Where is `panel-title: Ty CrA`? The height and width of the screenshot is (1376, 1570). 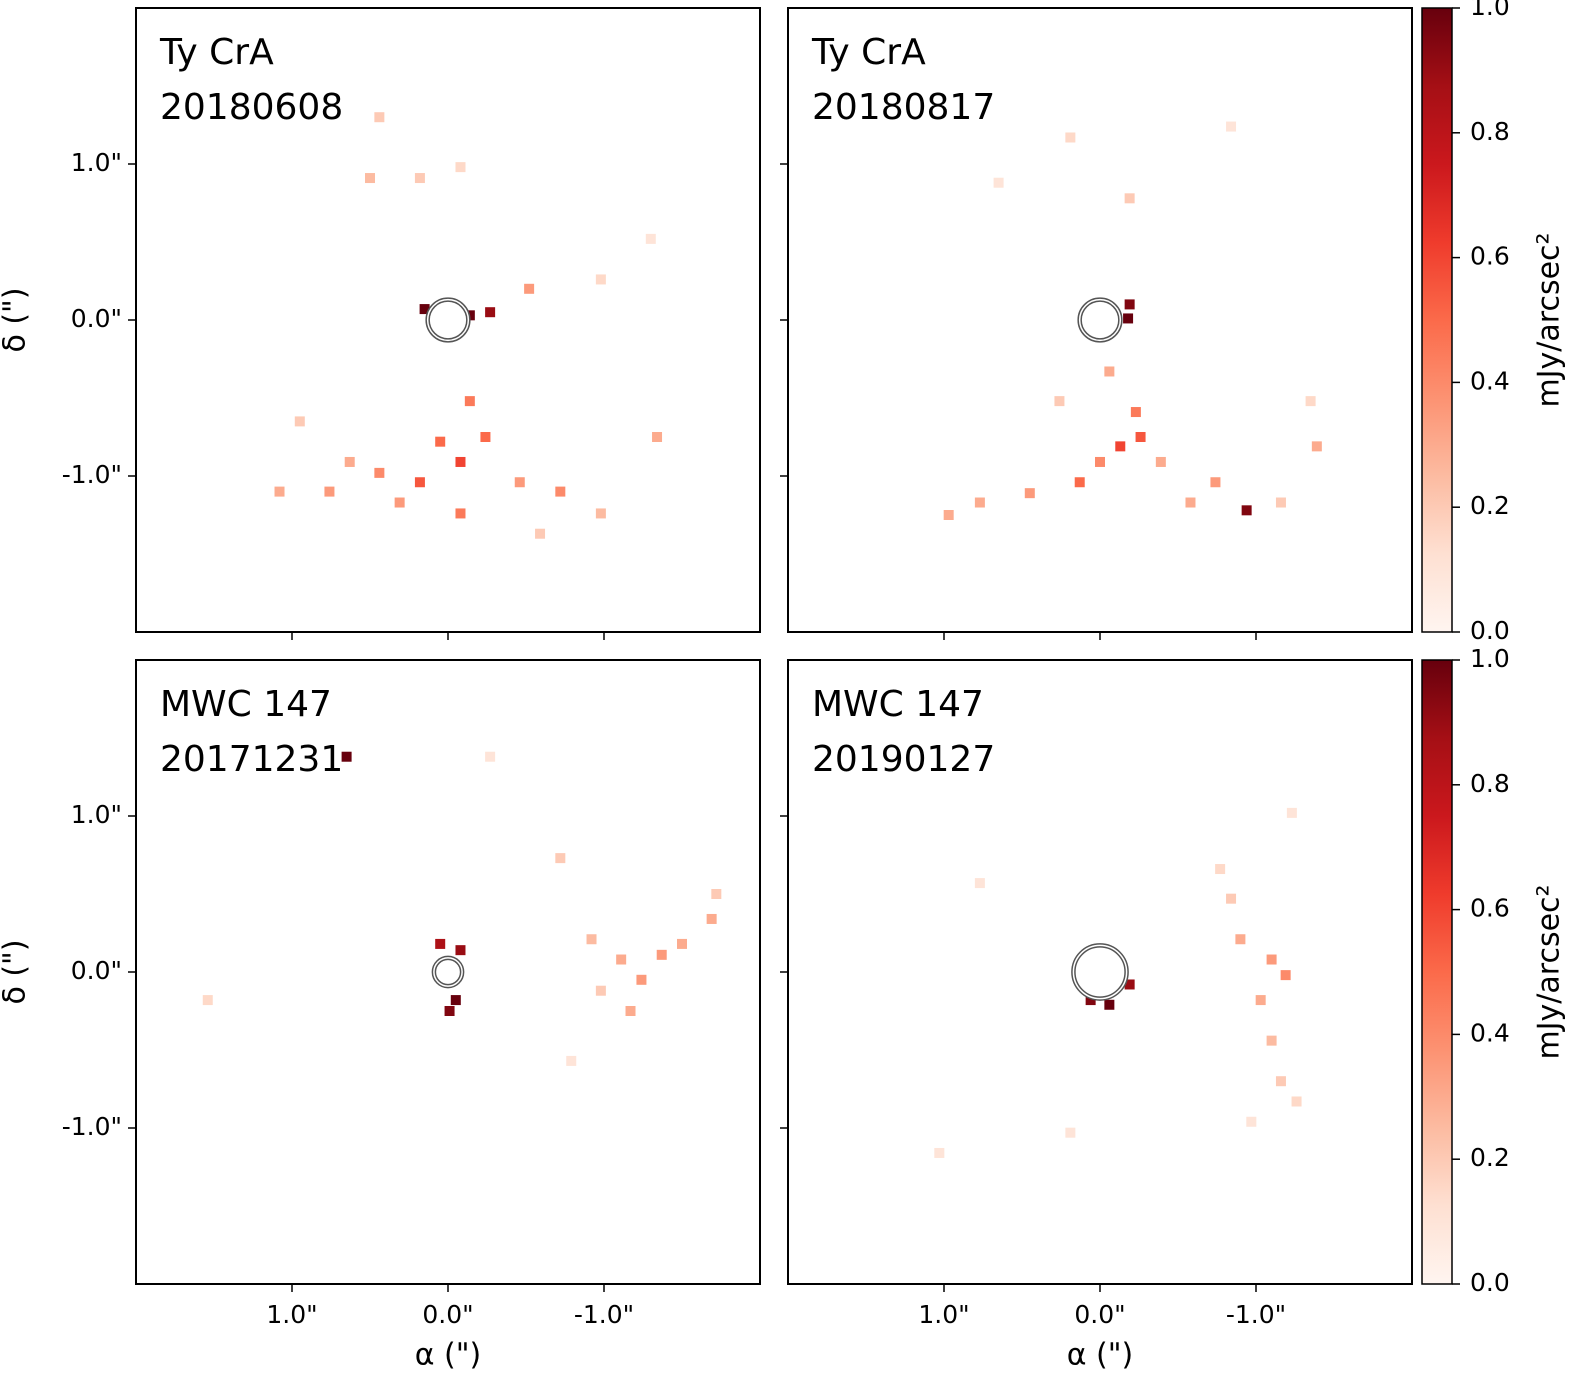
panel-title: Ty CrA is located at coordinates (216, 52).